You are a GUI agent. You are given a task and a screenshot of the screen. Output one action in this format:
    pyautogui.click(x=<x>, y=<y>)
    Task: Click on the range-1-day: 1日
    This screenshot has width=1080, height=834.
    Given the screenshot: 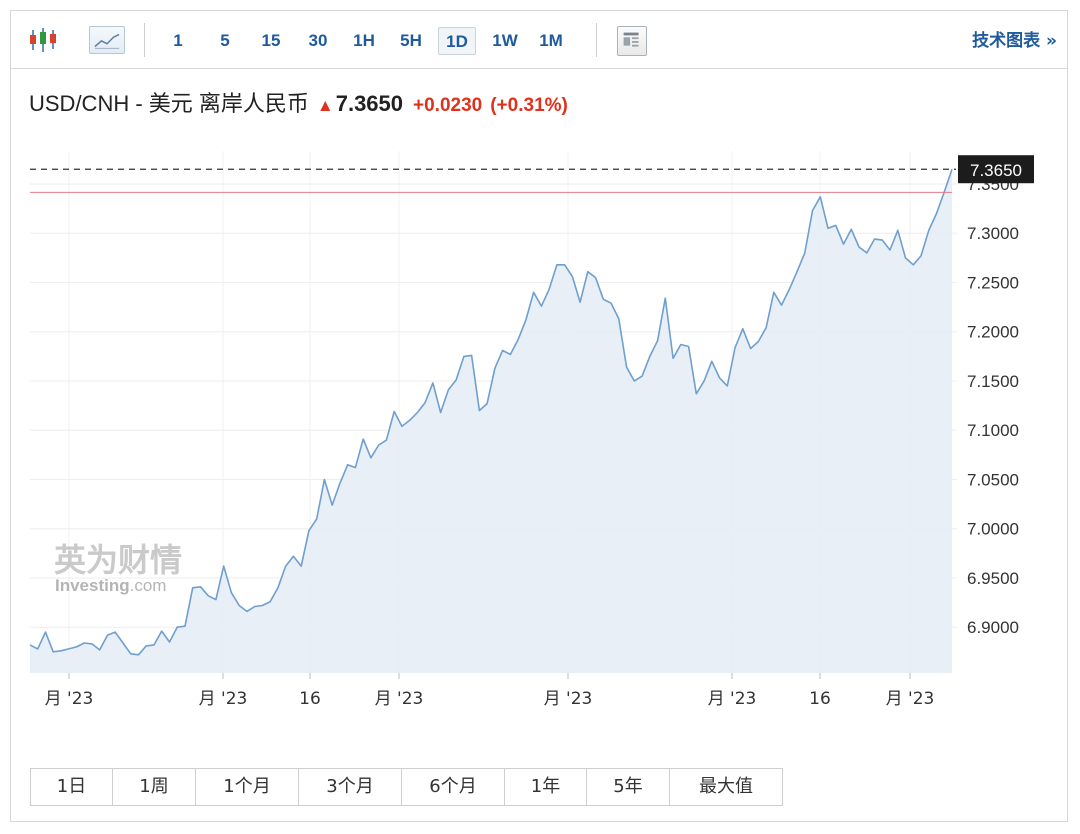 What is the action you would take?
    pyautogui.click(x=72, y=787)
    